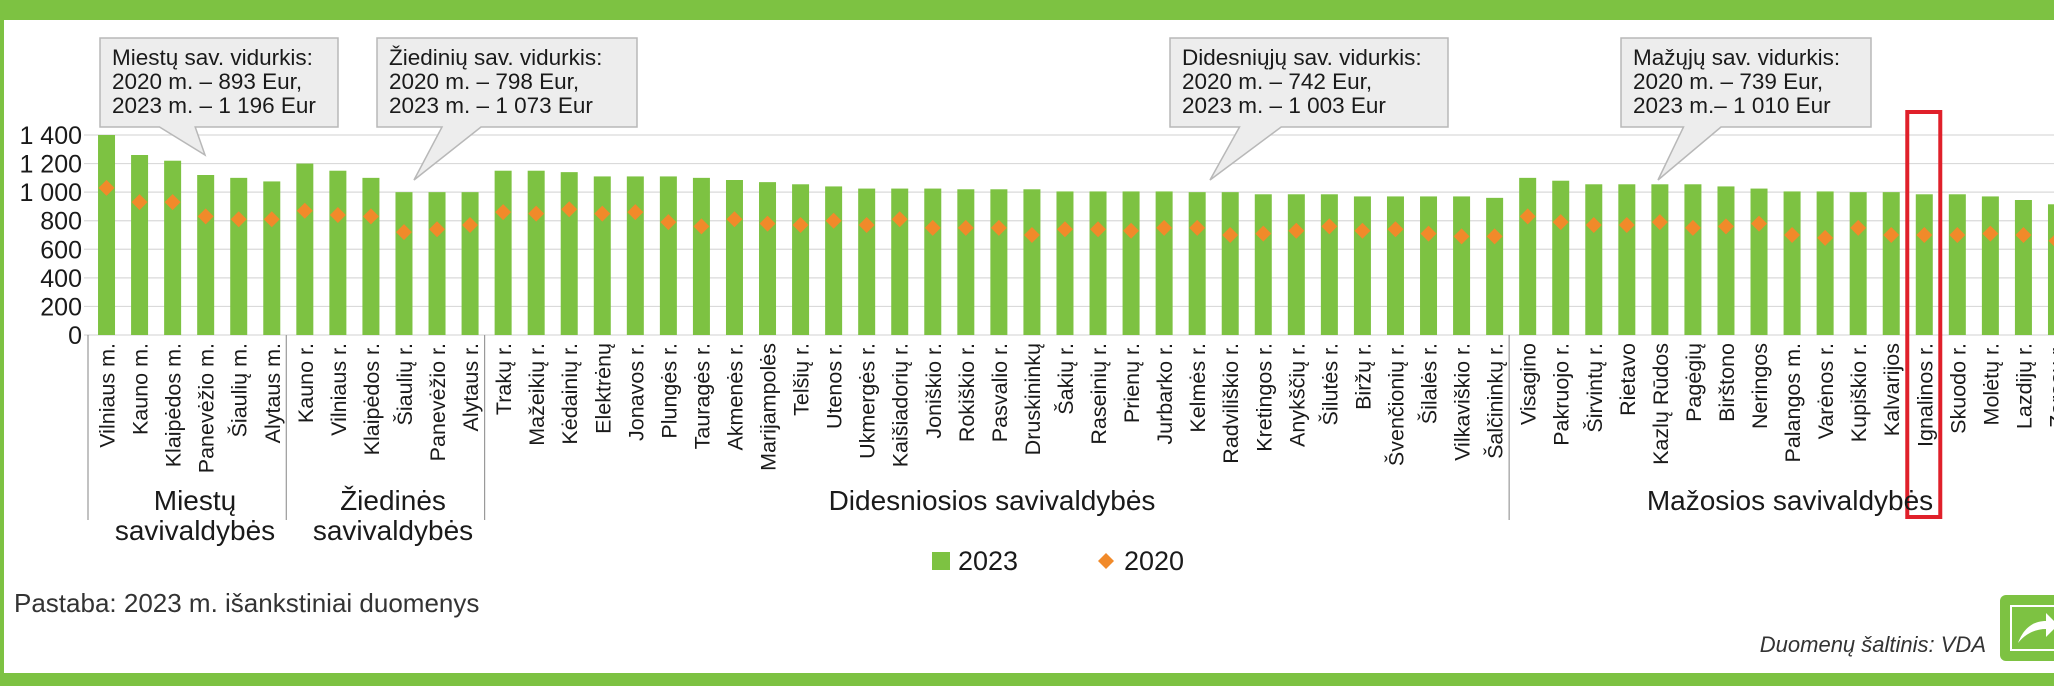 The image size is (2054, 686). I want to click on left-frame-line, so click(2, 346).